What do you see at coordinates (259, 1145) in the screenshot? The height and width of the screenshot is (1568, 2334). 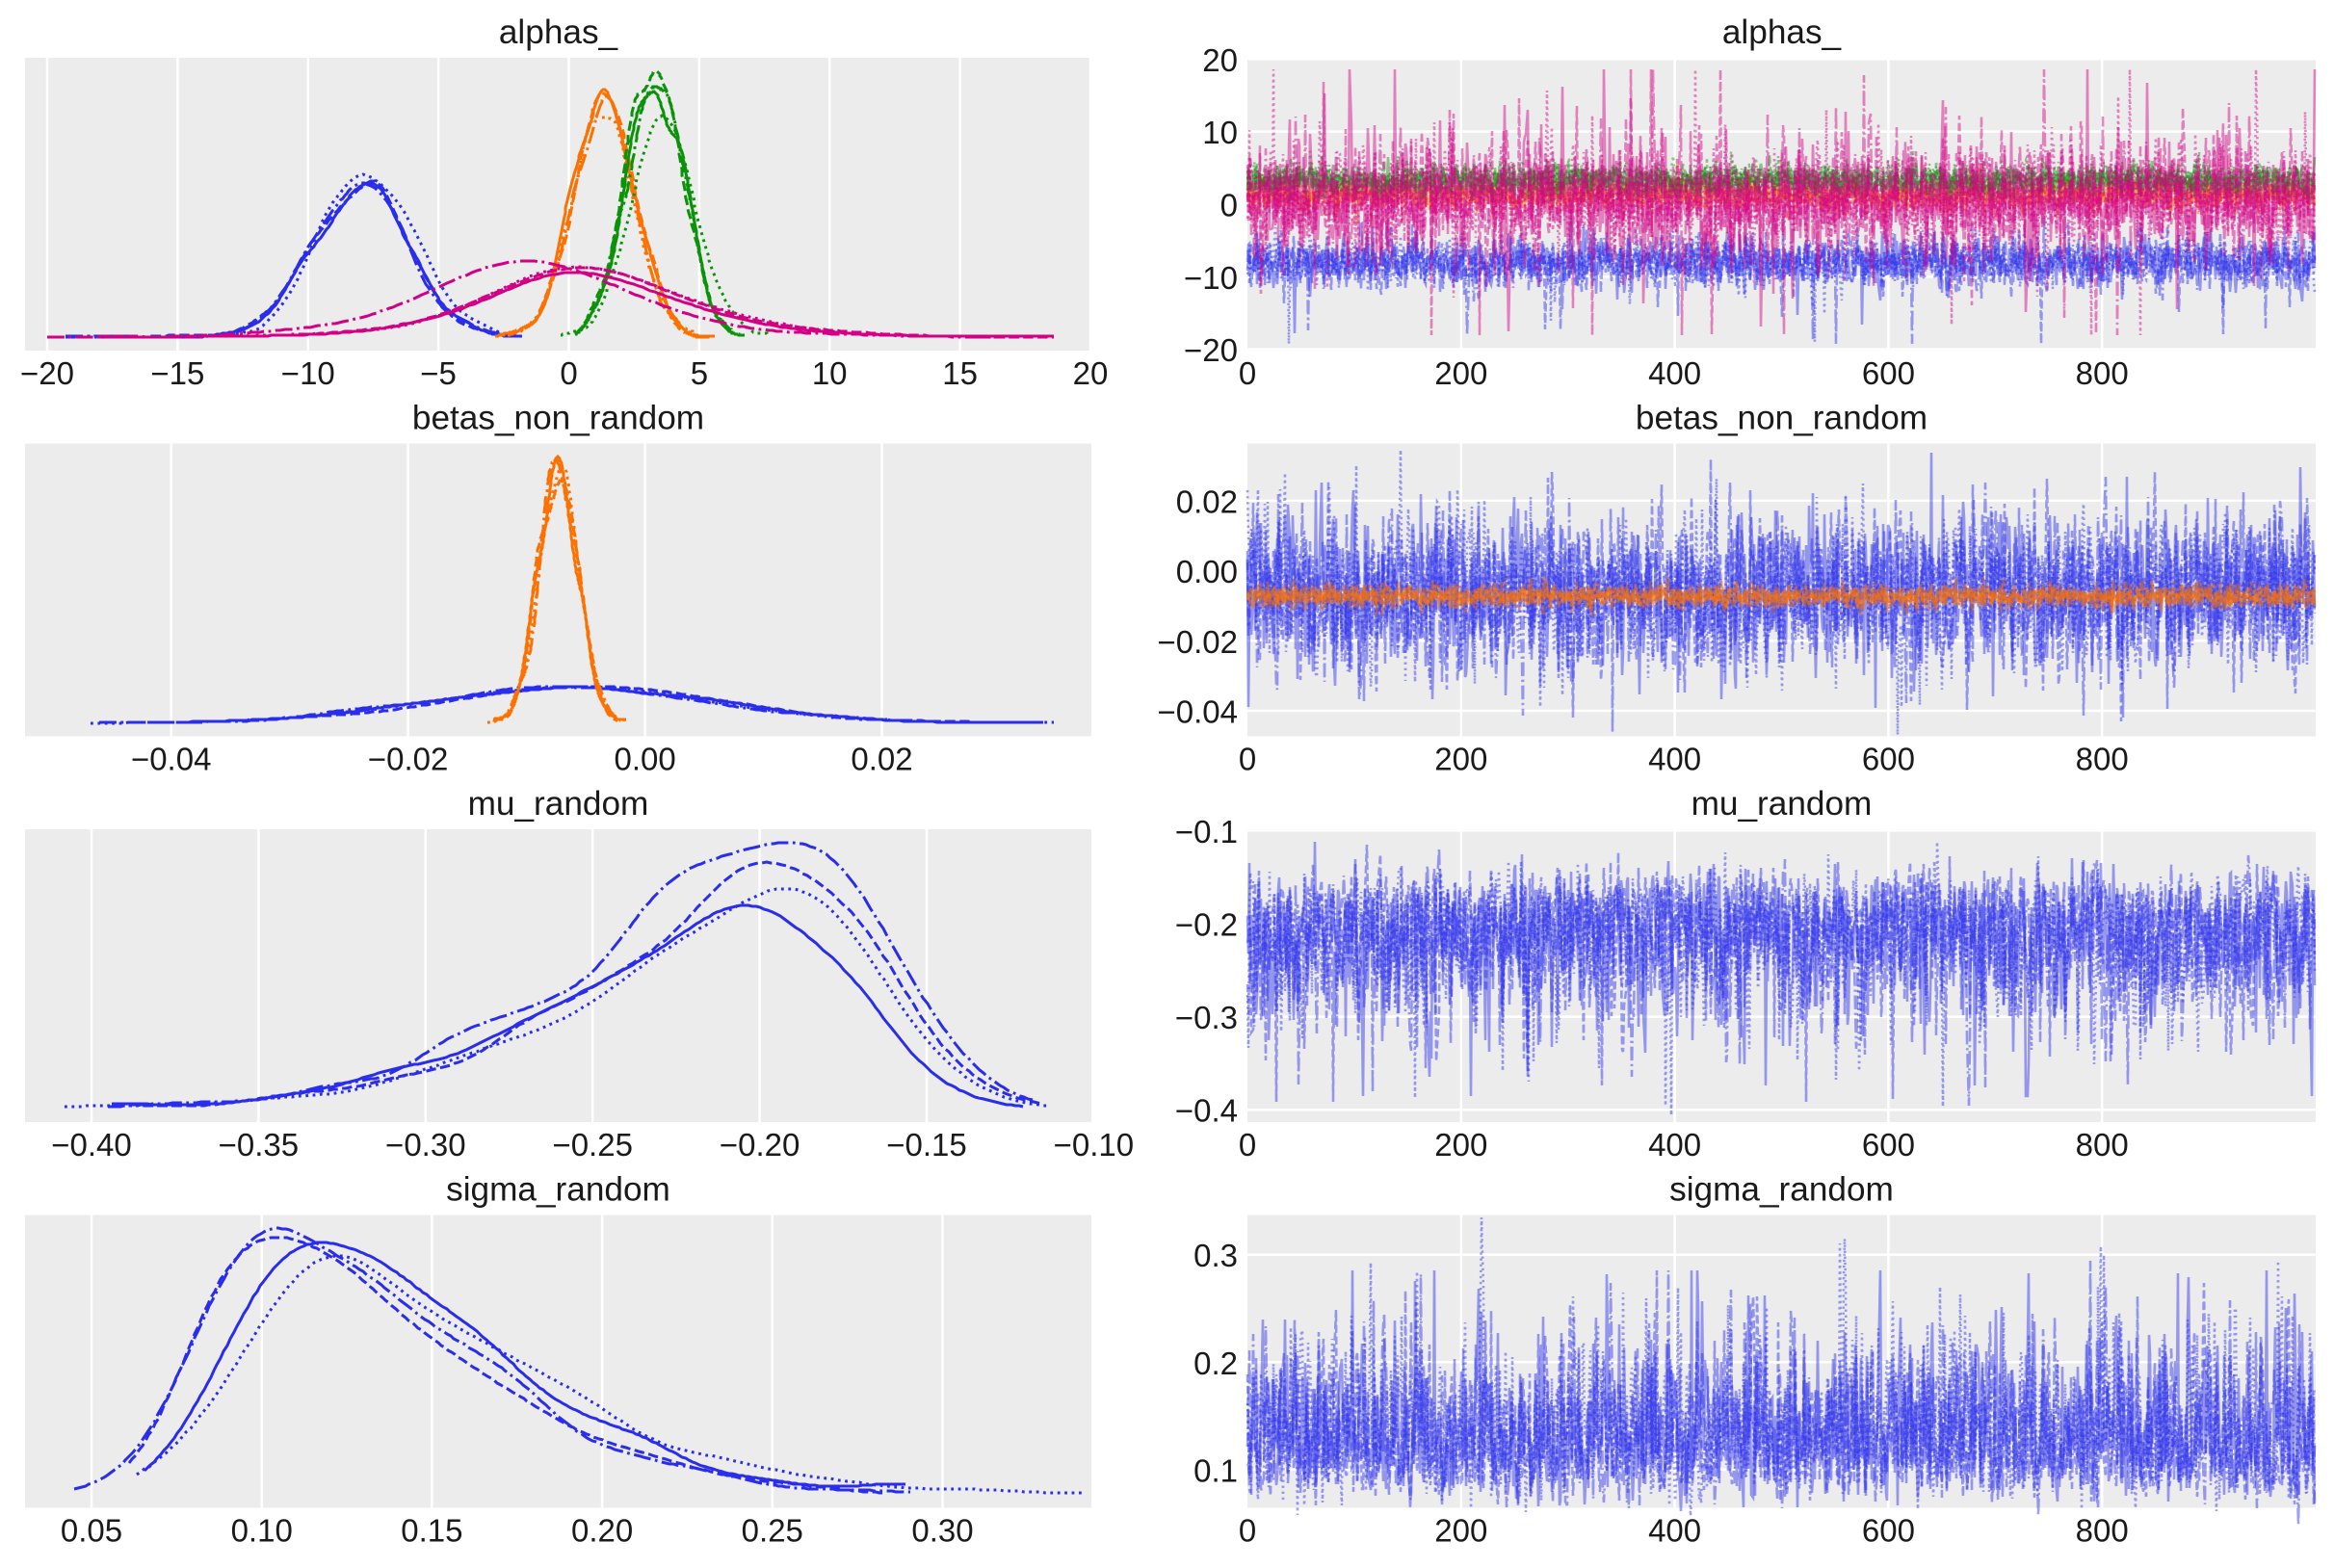 I see `svg-text: −0.35` at bounding box center [259, 1145].